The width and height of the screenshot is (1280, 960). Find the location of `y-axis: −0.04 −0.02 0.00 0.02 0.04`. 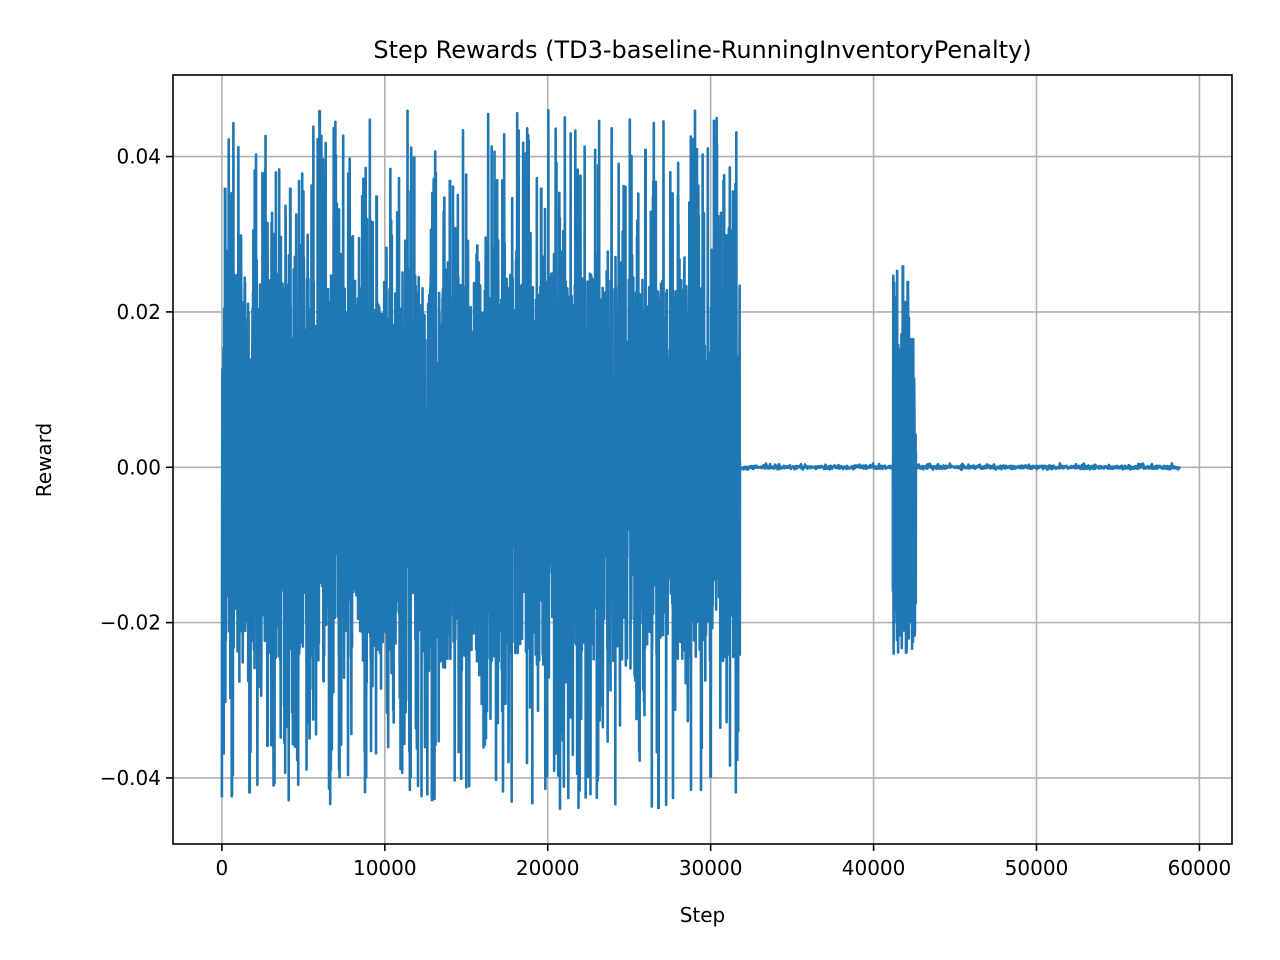

y-axis: −0.04 −0.02 0.00 0.02 0.04 is located at coordinates (136, 467).